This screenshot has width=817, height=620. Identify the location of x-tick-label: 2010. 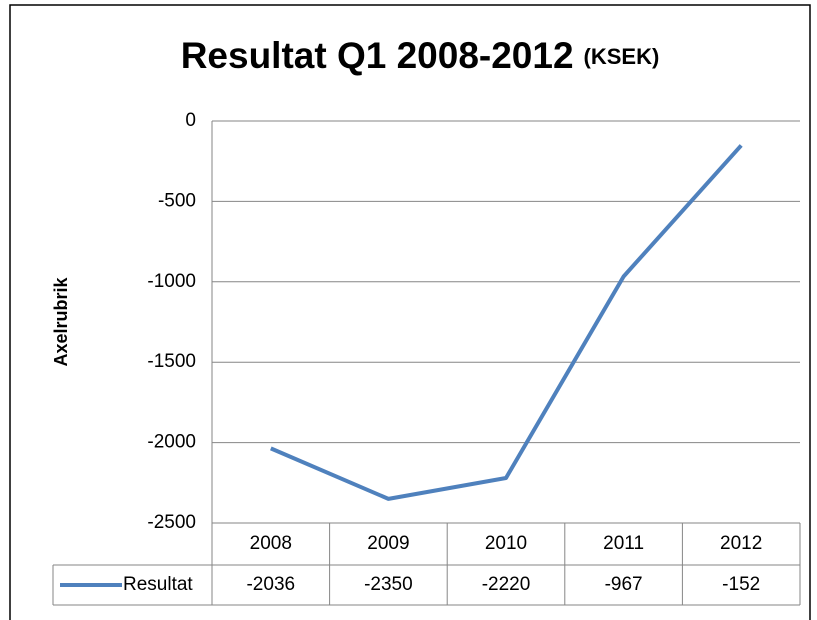
(506, 543).